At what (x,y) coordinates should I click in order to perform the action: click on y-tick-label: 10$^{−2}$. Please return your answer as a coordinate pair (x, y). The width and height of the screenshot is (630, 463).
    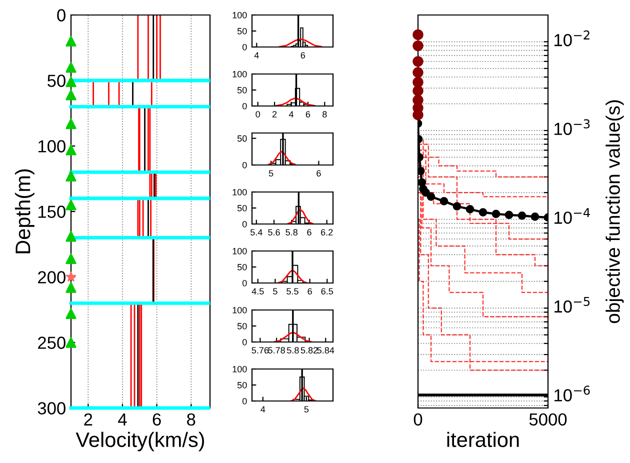
    Looking at the image, I should click on (572, 38).